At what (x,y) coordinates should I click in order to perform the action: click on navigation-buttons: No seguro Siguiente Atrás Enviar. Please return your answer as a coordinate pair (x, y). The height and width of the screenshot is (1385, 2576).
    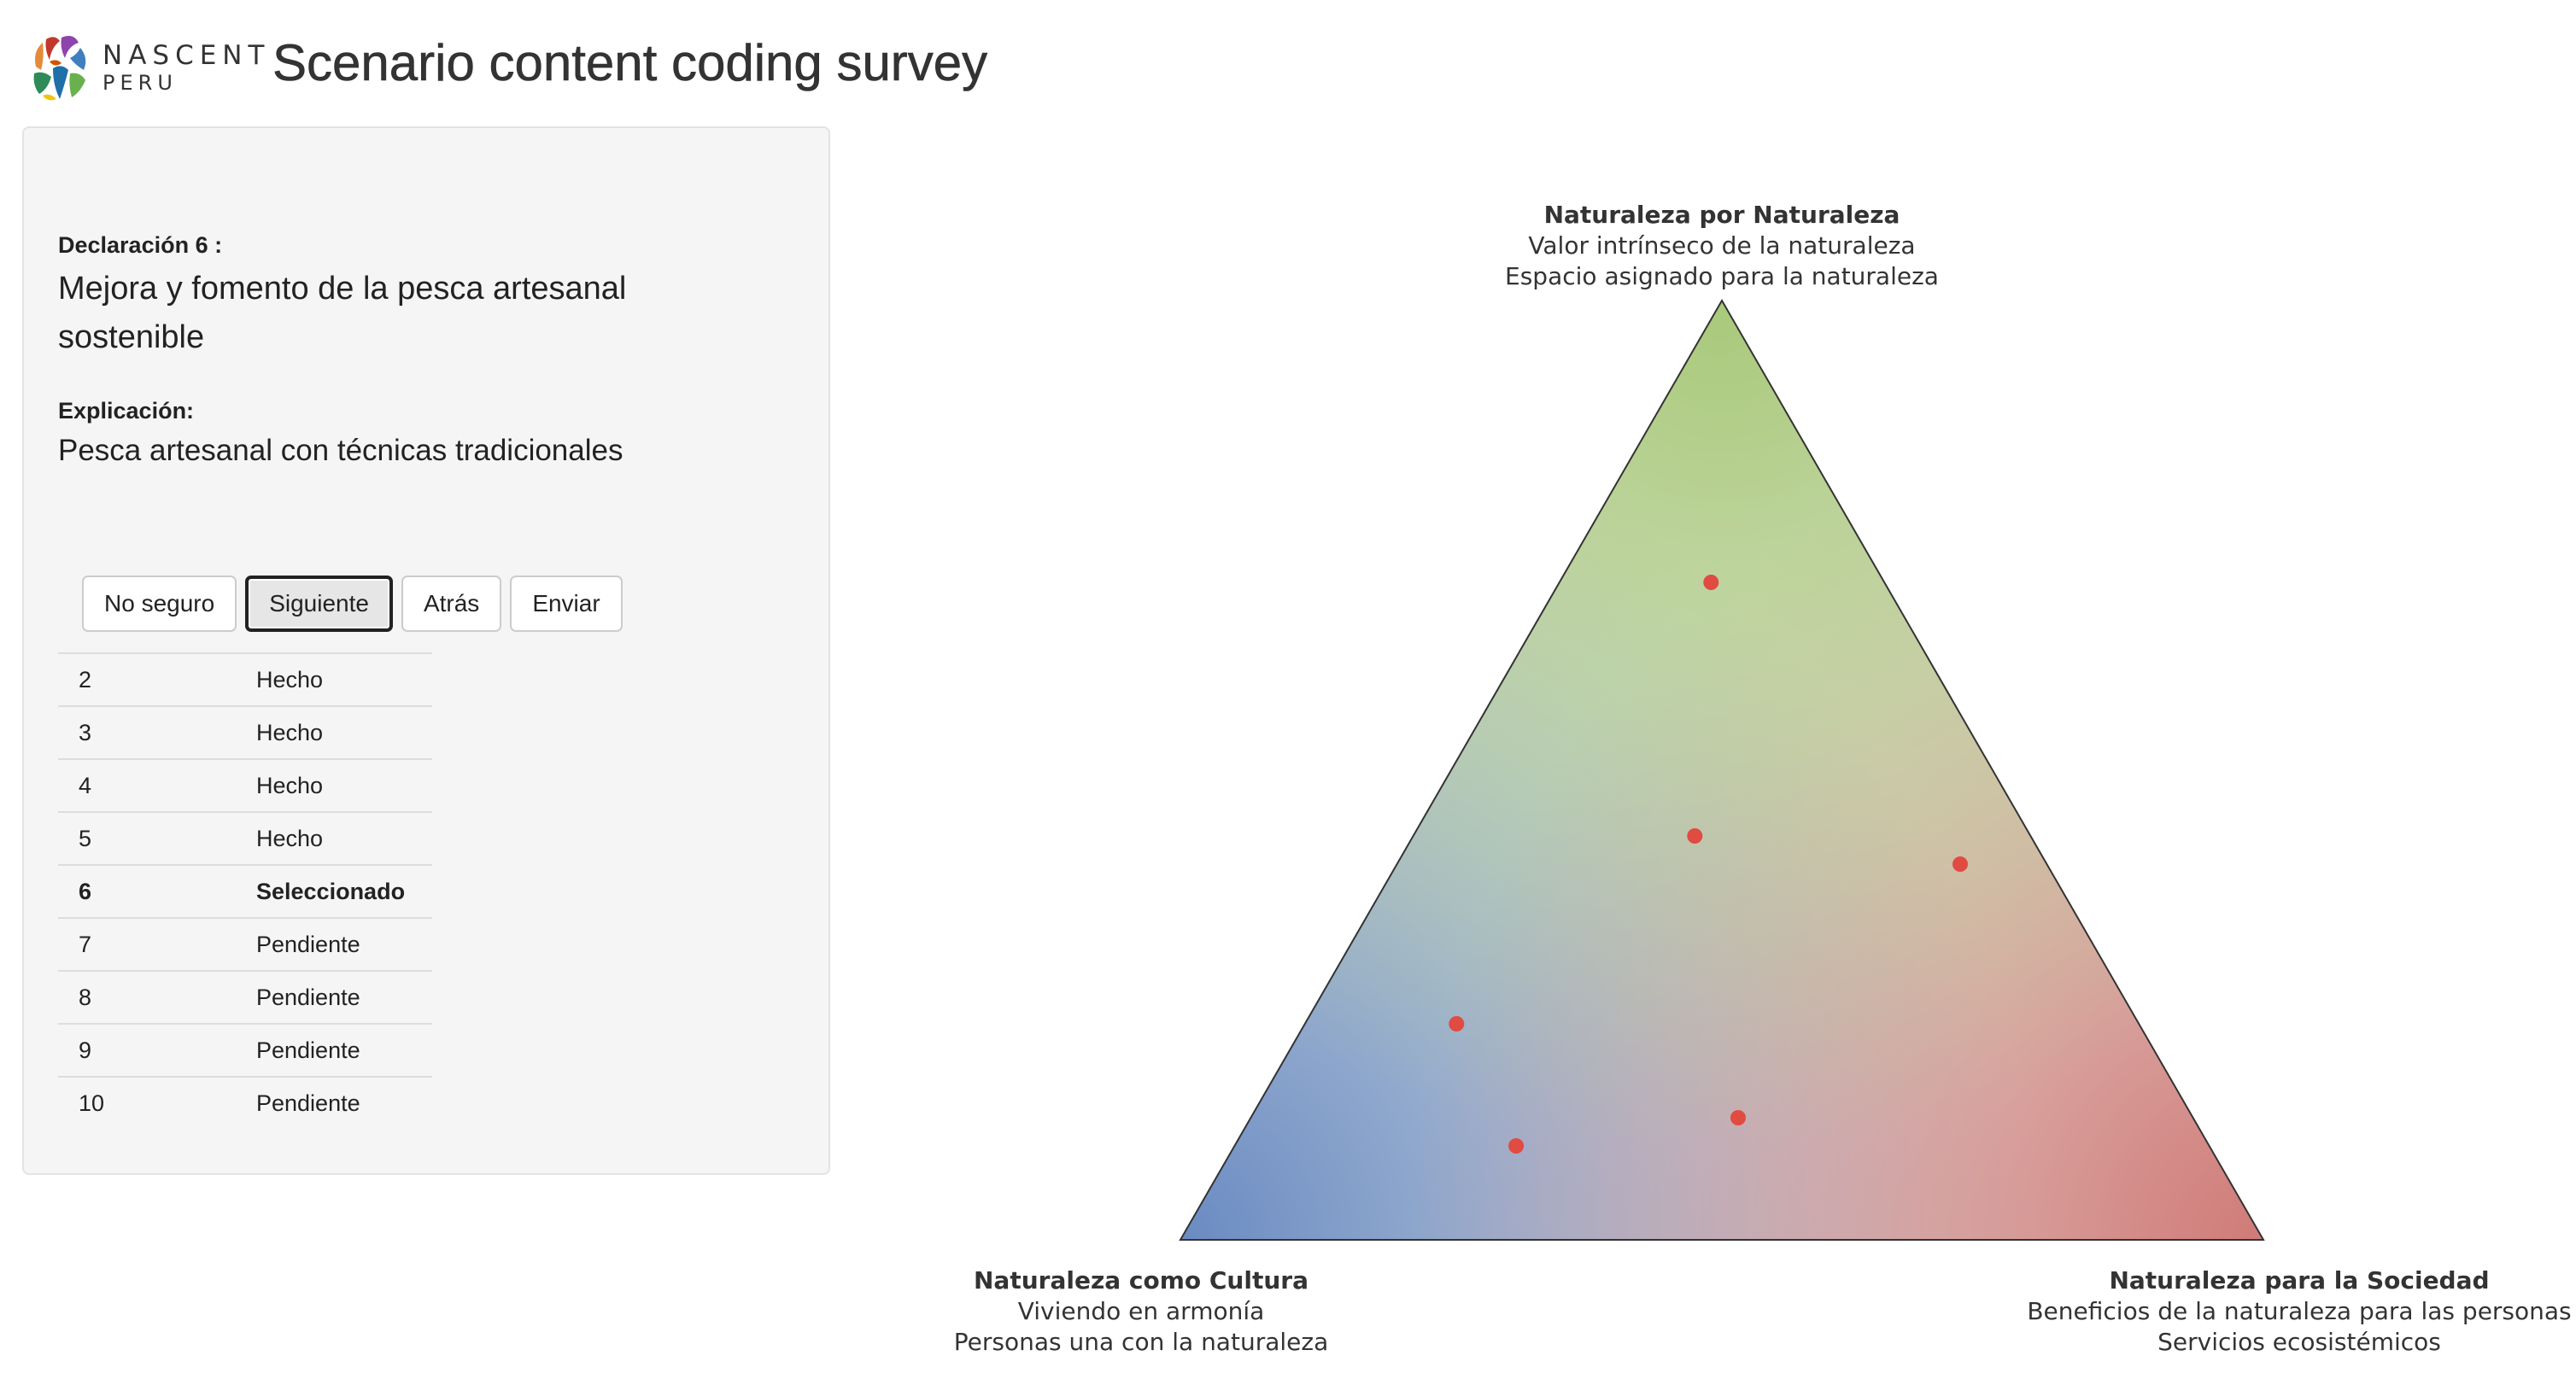
    Looking at the image, I should click on (352, 604).